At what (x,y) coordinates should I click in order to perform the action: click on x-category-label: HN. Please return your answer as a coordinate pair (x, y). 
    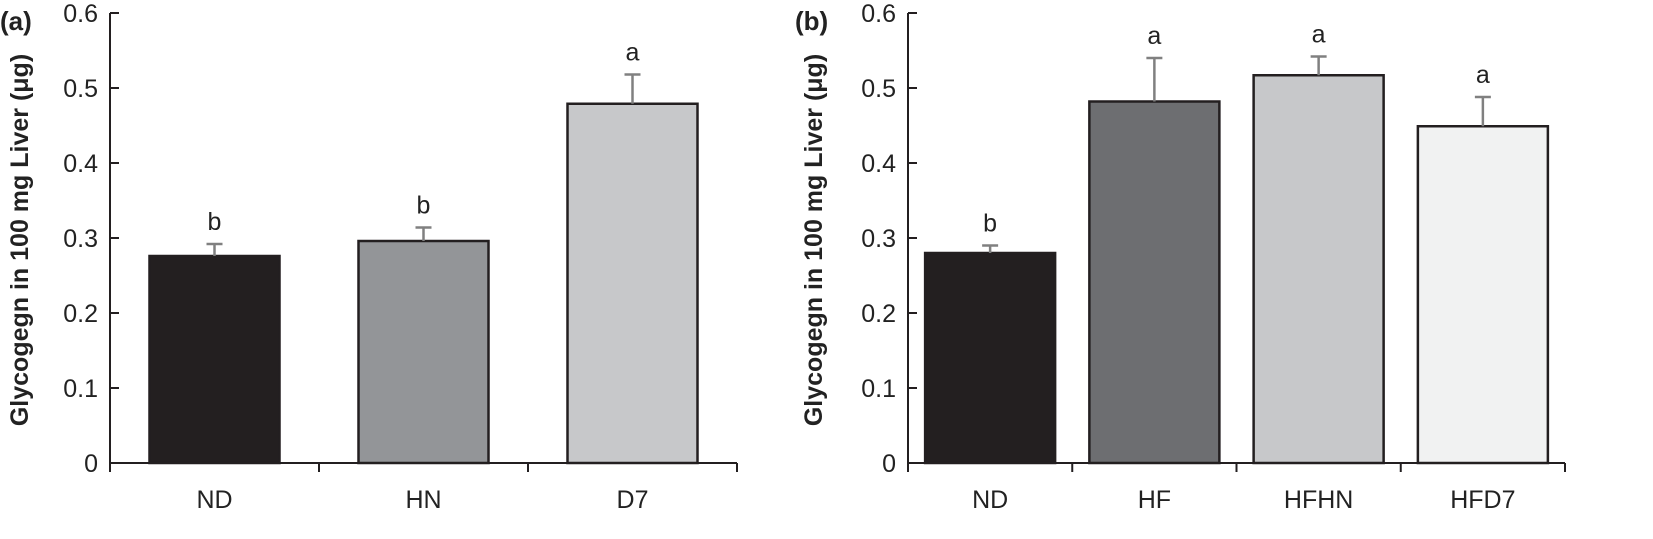
    Looking at the image, I should click on (423, 500).